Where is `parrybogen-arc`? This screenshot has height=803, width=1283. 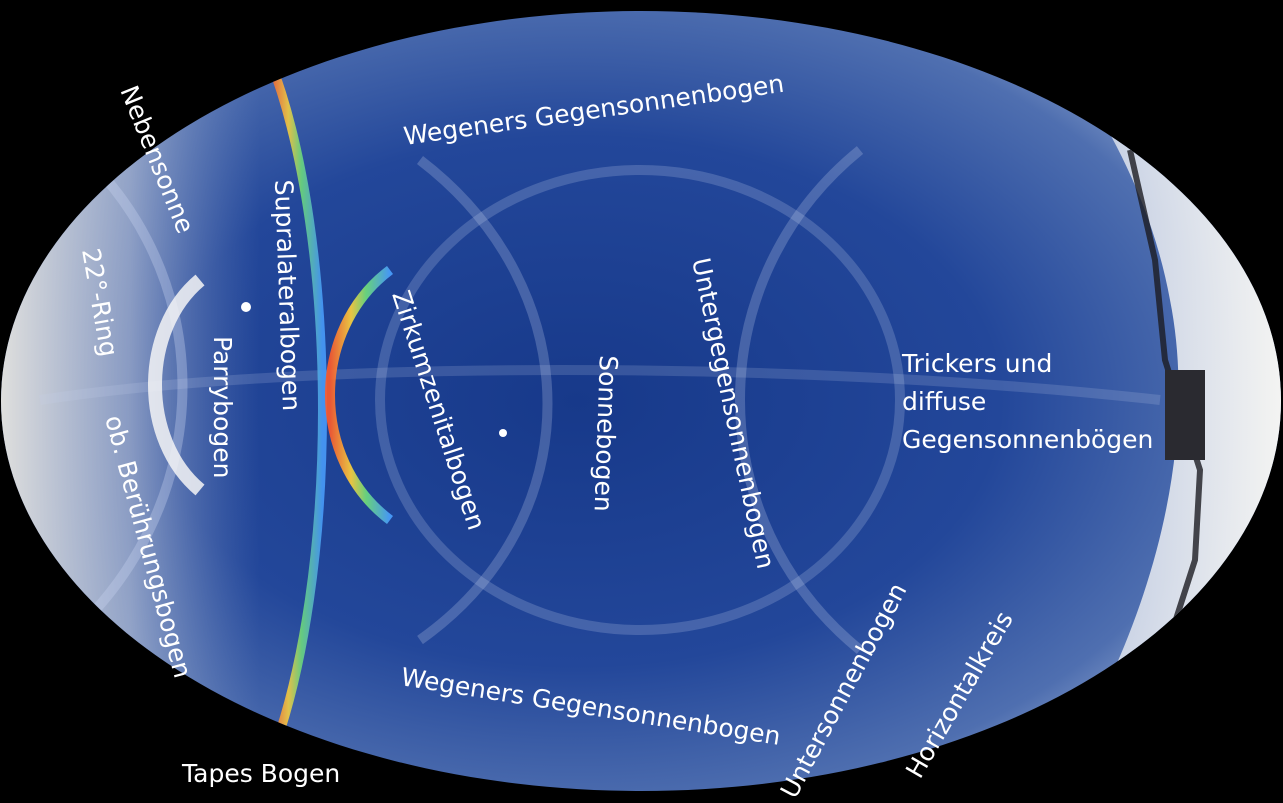
parrybogen-arc is located at coordinates (176, 385).